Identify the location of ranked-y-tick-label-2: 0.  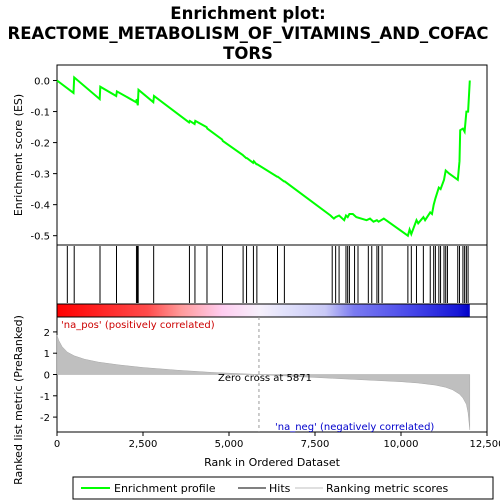
(47, 376).